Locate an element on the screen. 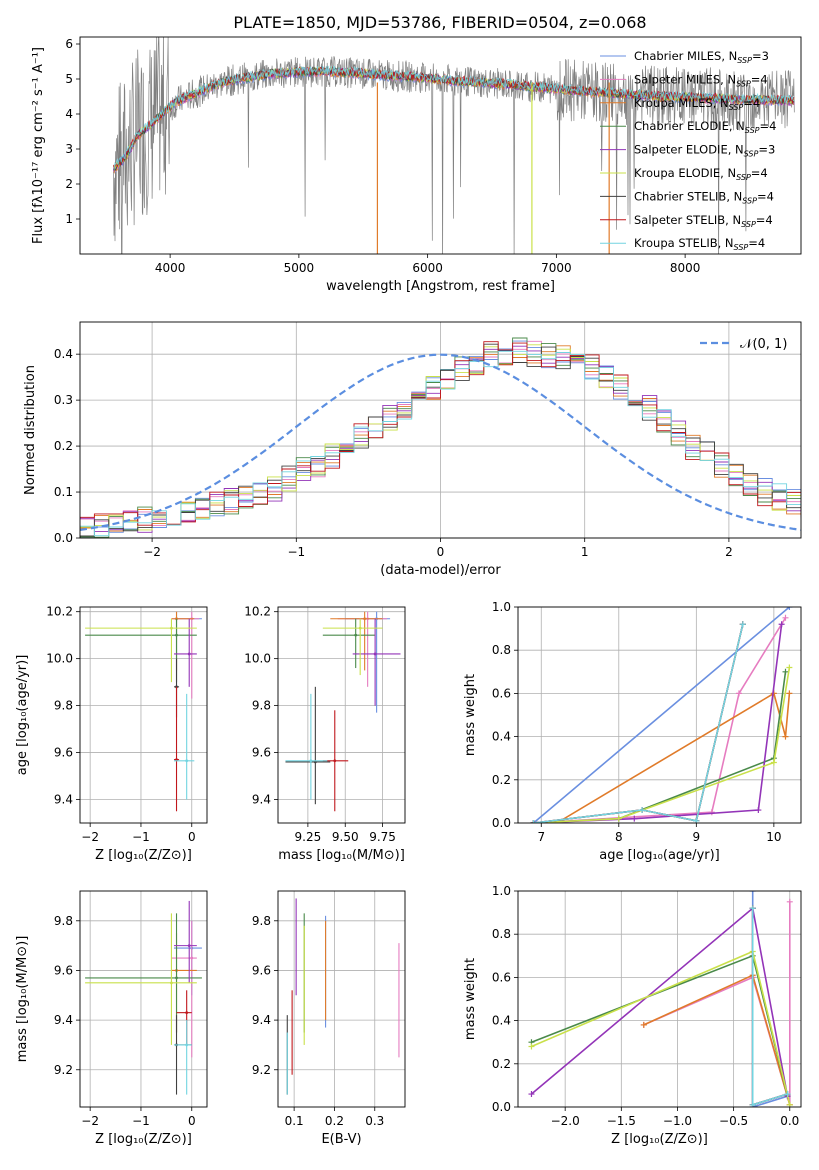 The width and height of the screenshot is (819, 1170). legend-label-value: =3 is located at coordinates (760, 56).